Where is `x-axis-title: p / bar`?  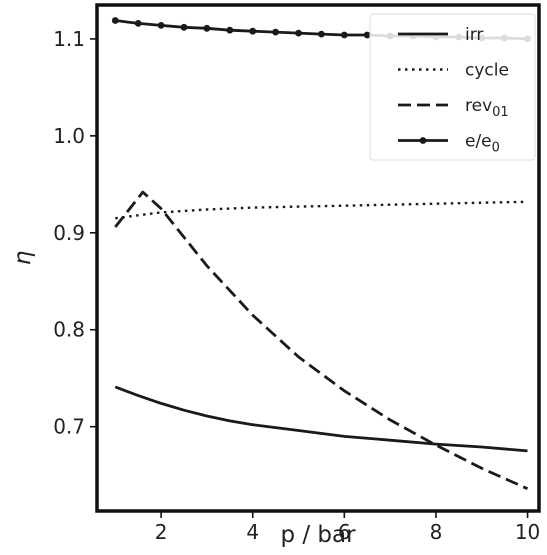
x-axis-title: p / bar is located at coordinates (318, 535).